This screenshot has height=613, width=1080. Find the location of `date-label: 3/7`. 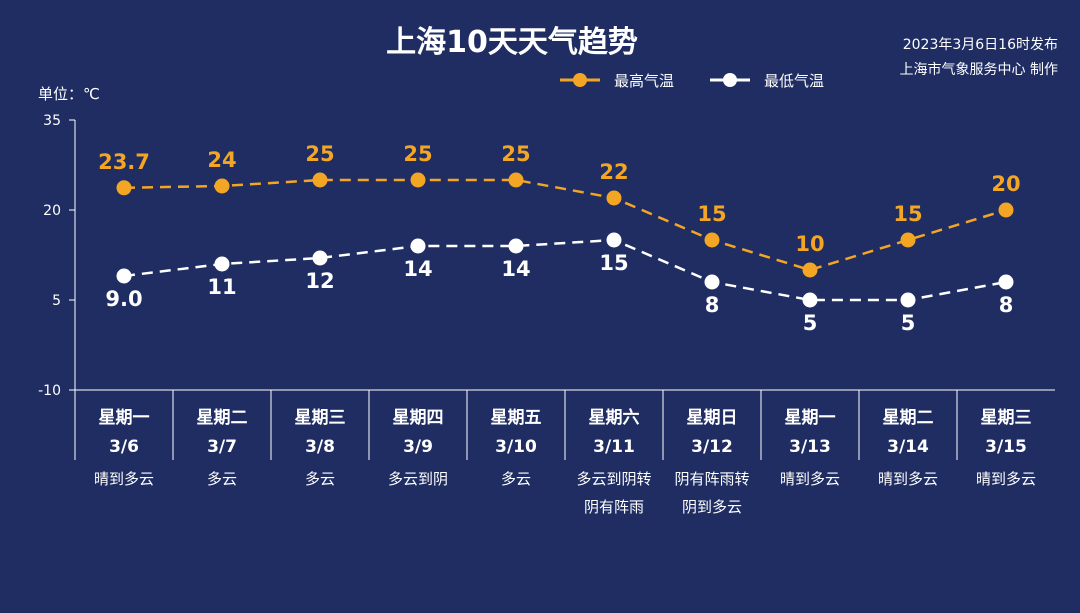

date-label: 3/7 is located at coordinates (222, 447).